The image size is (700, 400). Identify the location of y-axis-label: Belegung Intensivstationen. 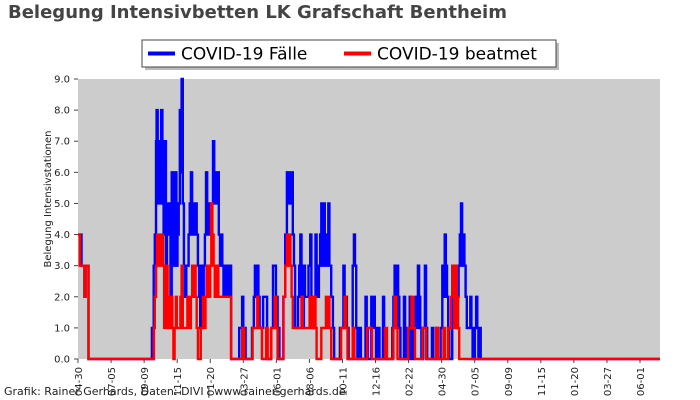
(48, 198).